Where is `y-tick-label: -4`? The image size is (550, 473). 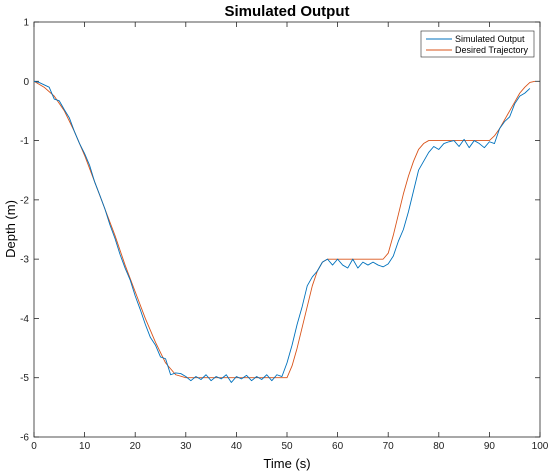
y-tick-label: -4 is located at coordinates (24, 319).